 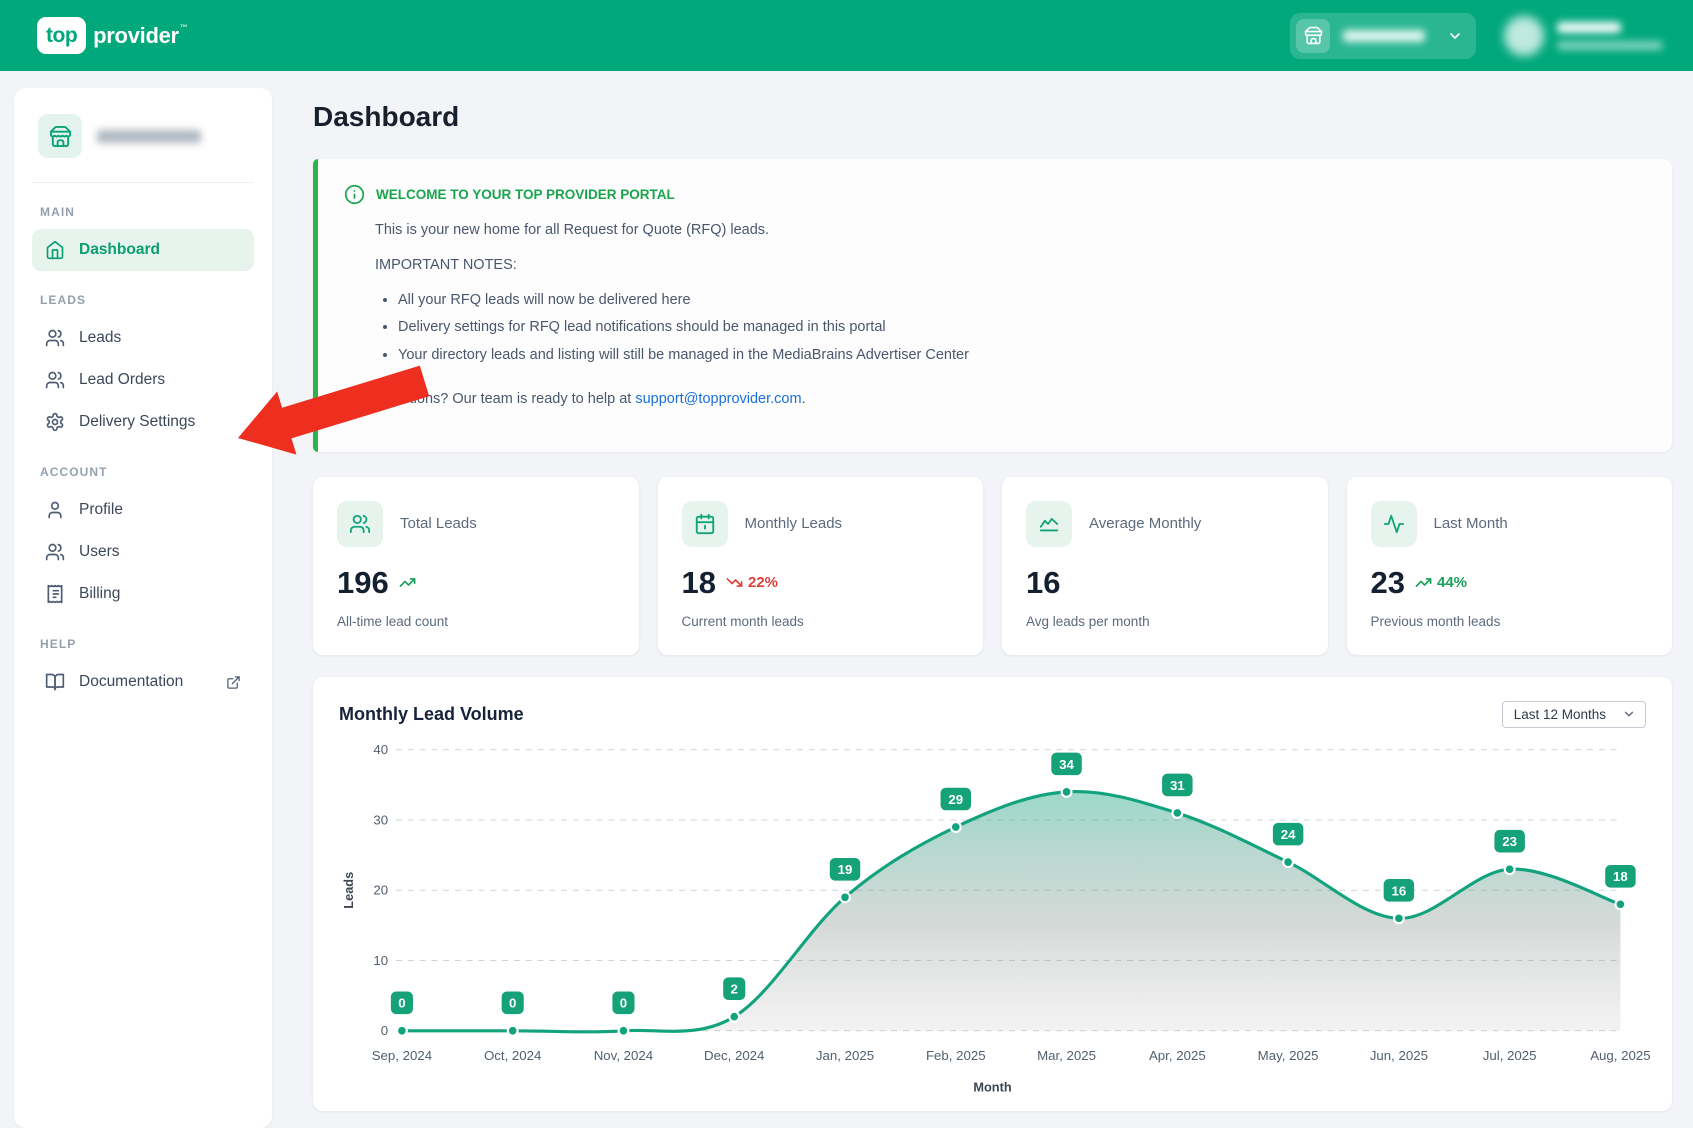 I want to click on sidebar-item-label: Dashboard, so click(x=119, y=249).